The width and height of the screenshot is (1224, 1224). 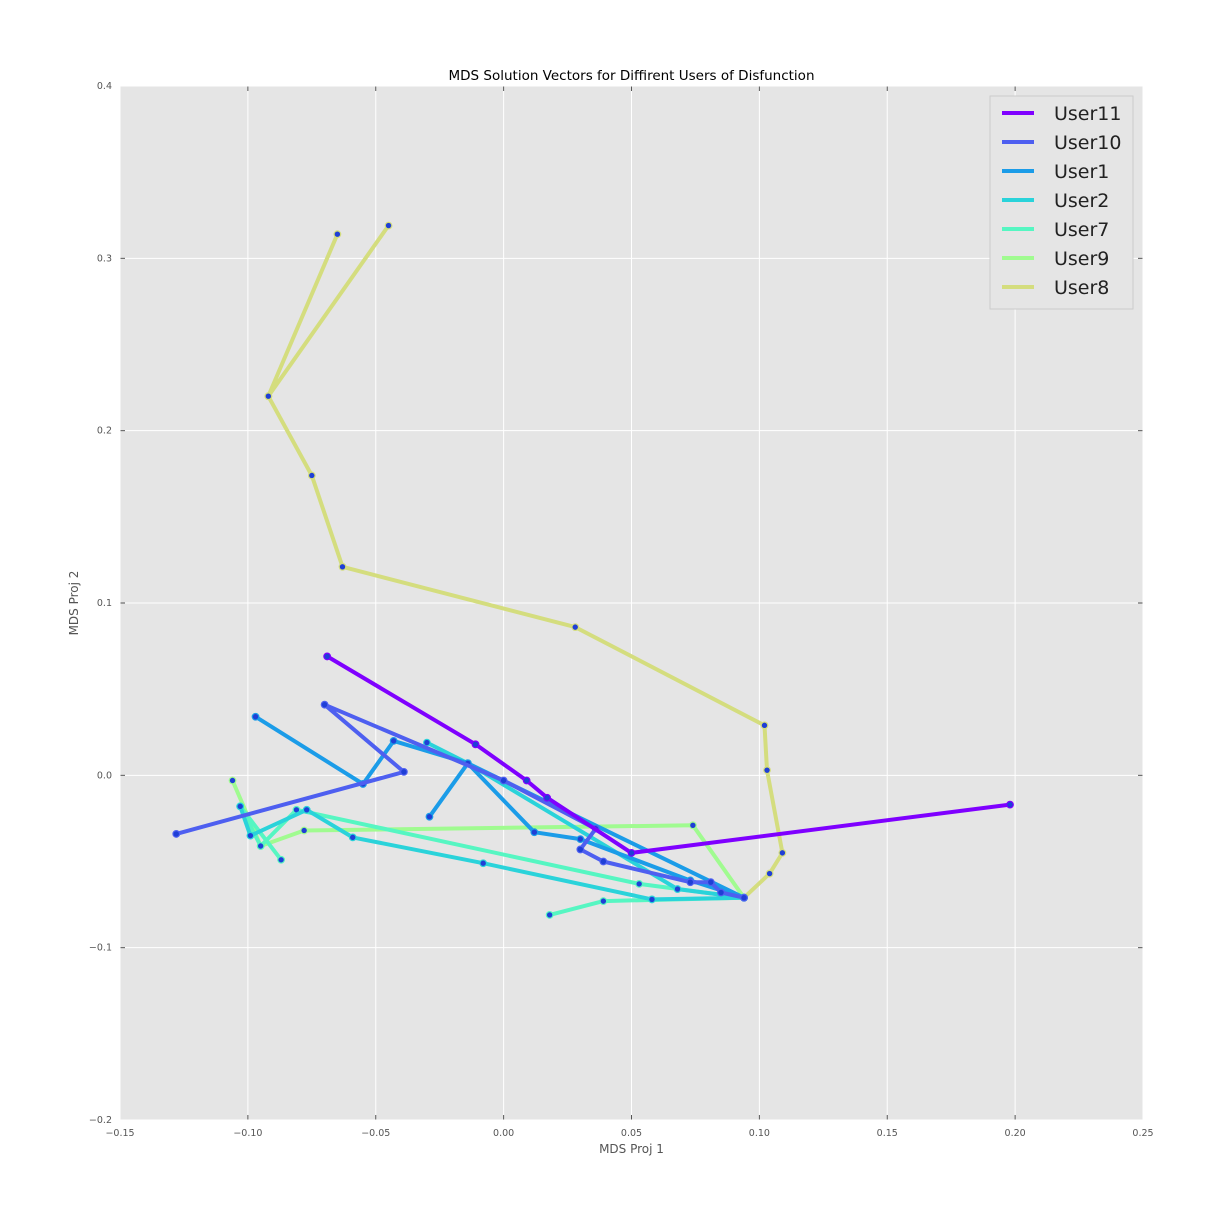 I want to click on legend: User11 User10 User1 User2 User7 User9 User8, so click(x=1061, y=202).